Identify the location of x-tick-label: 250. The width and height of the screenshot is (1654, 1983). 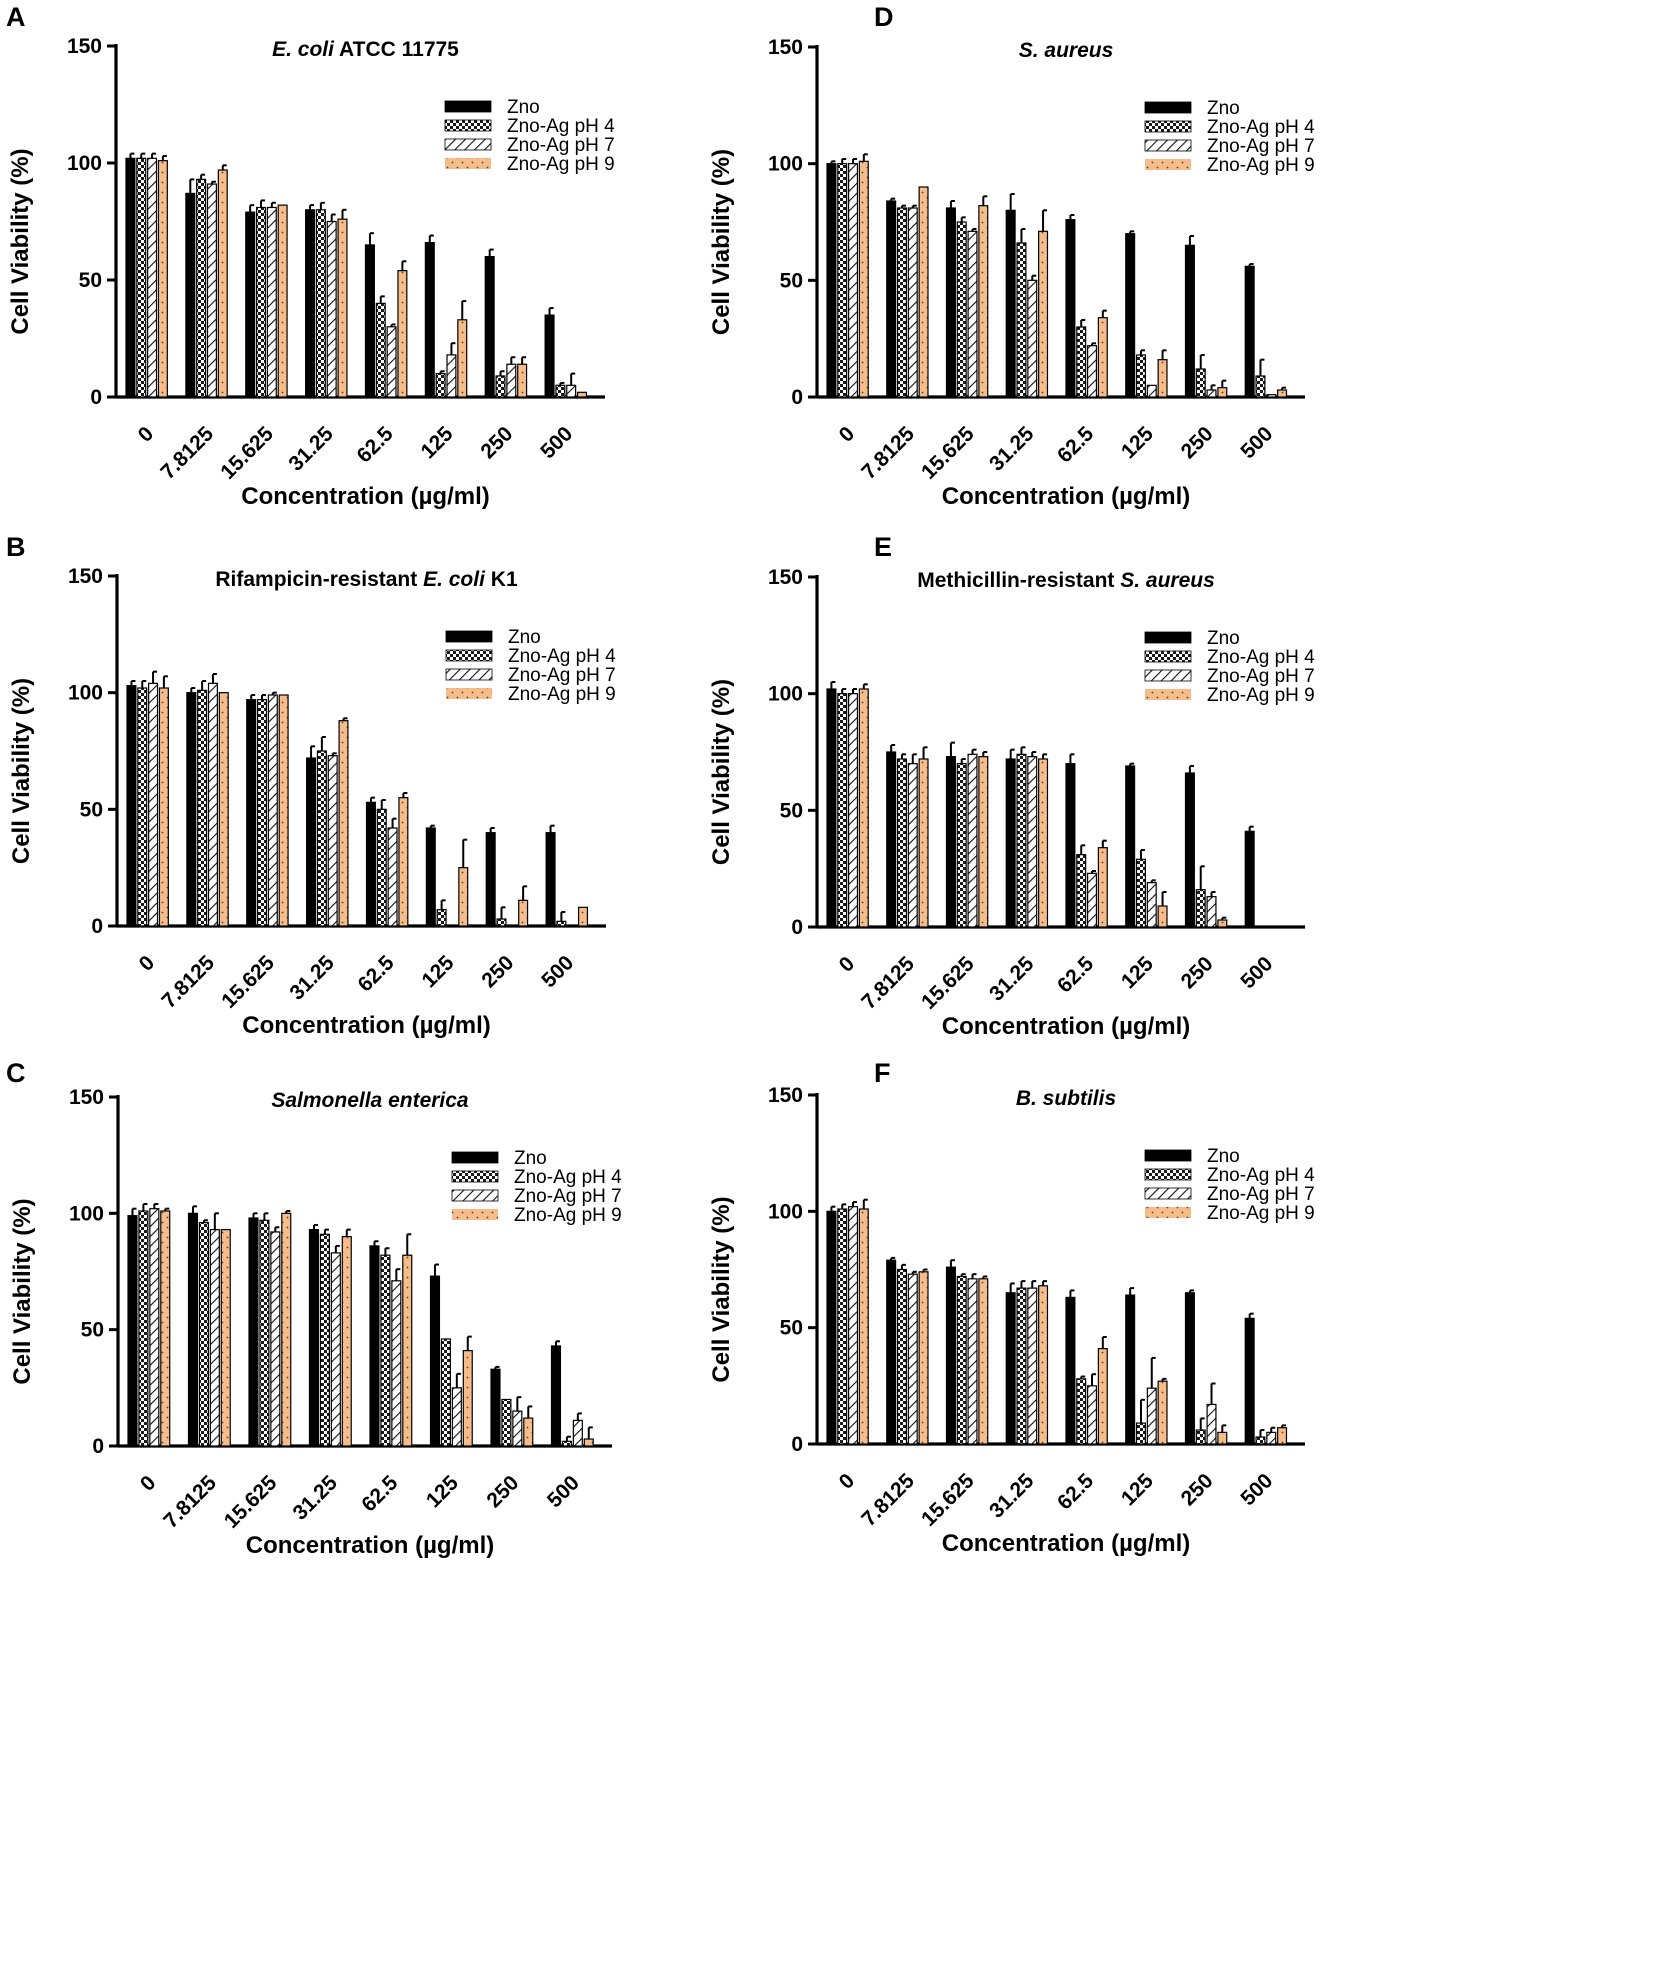
(1197, 1489).